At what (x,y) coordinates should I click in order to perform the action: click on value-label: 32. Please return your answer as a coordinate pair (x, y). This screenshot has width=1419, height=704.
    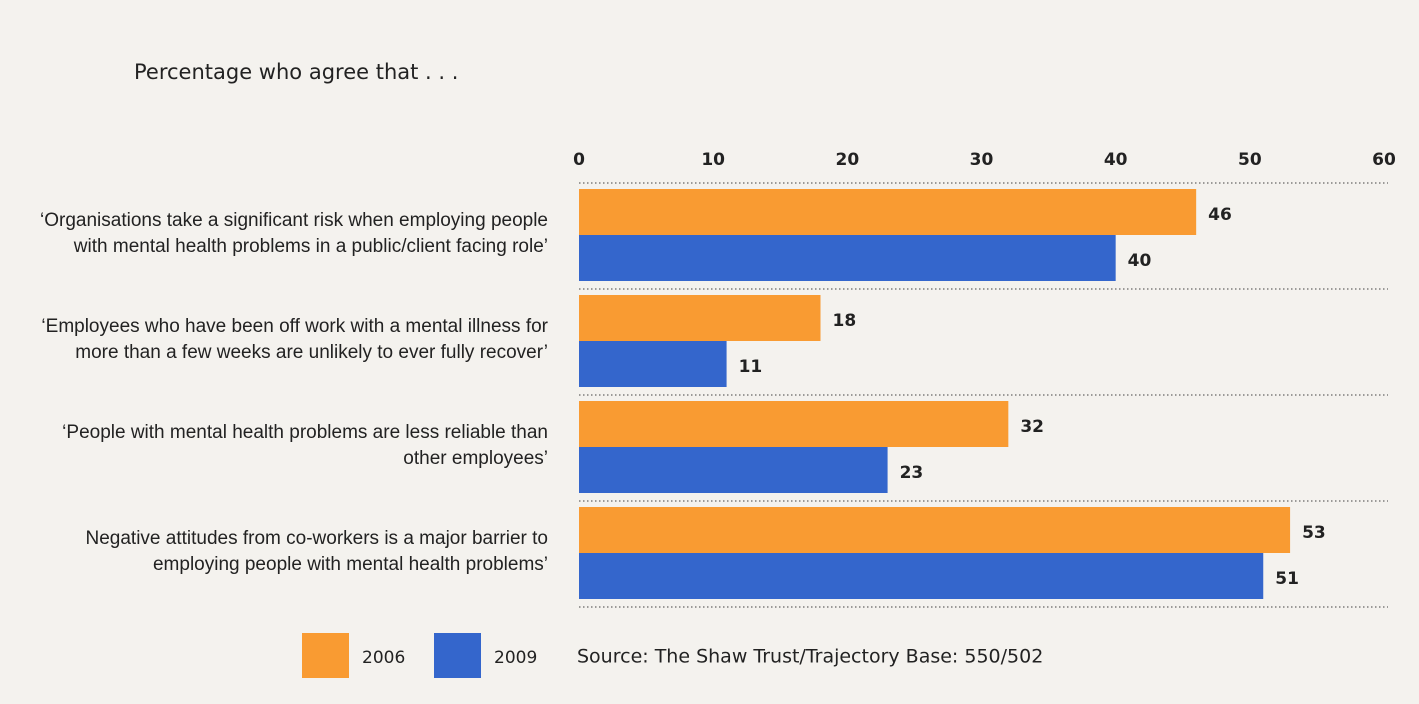
    Looking at the image, I should click on (1032, 427).